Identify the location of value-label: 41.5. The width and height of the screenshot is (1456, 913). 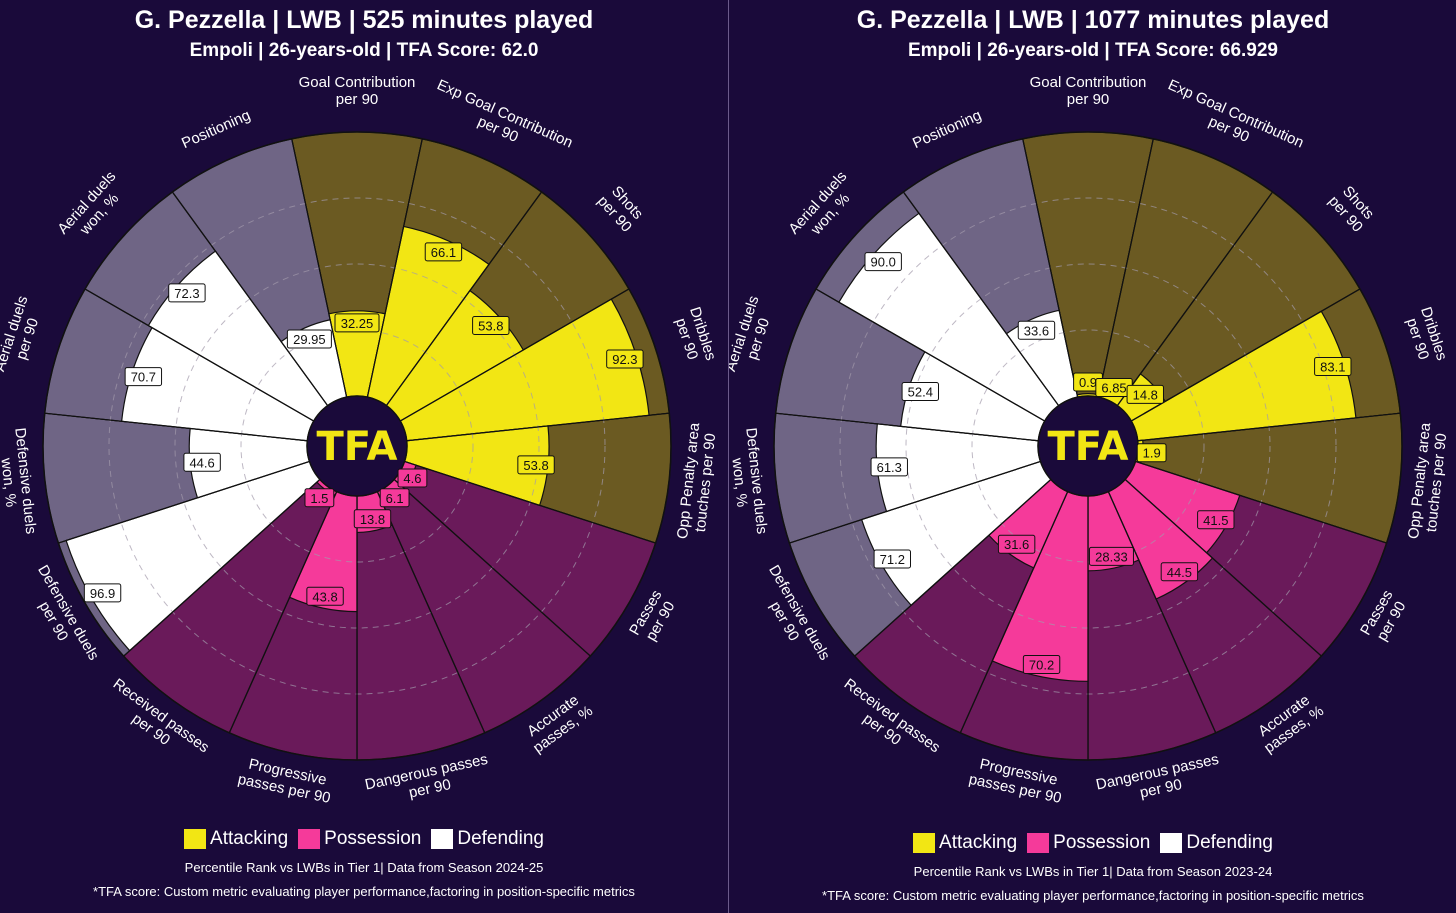
(1215, 520).